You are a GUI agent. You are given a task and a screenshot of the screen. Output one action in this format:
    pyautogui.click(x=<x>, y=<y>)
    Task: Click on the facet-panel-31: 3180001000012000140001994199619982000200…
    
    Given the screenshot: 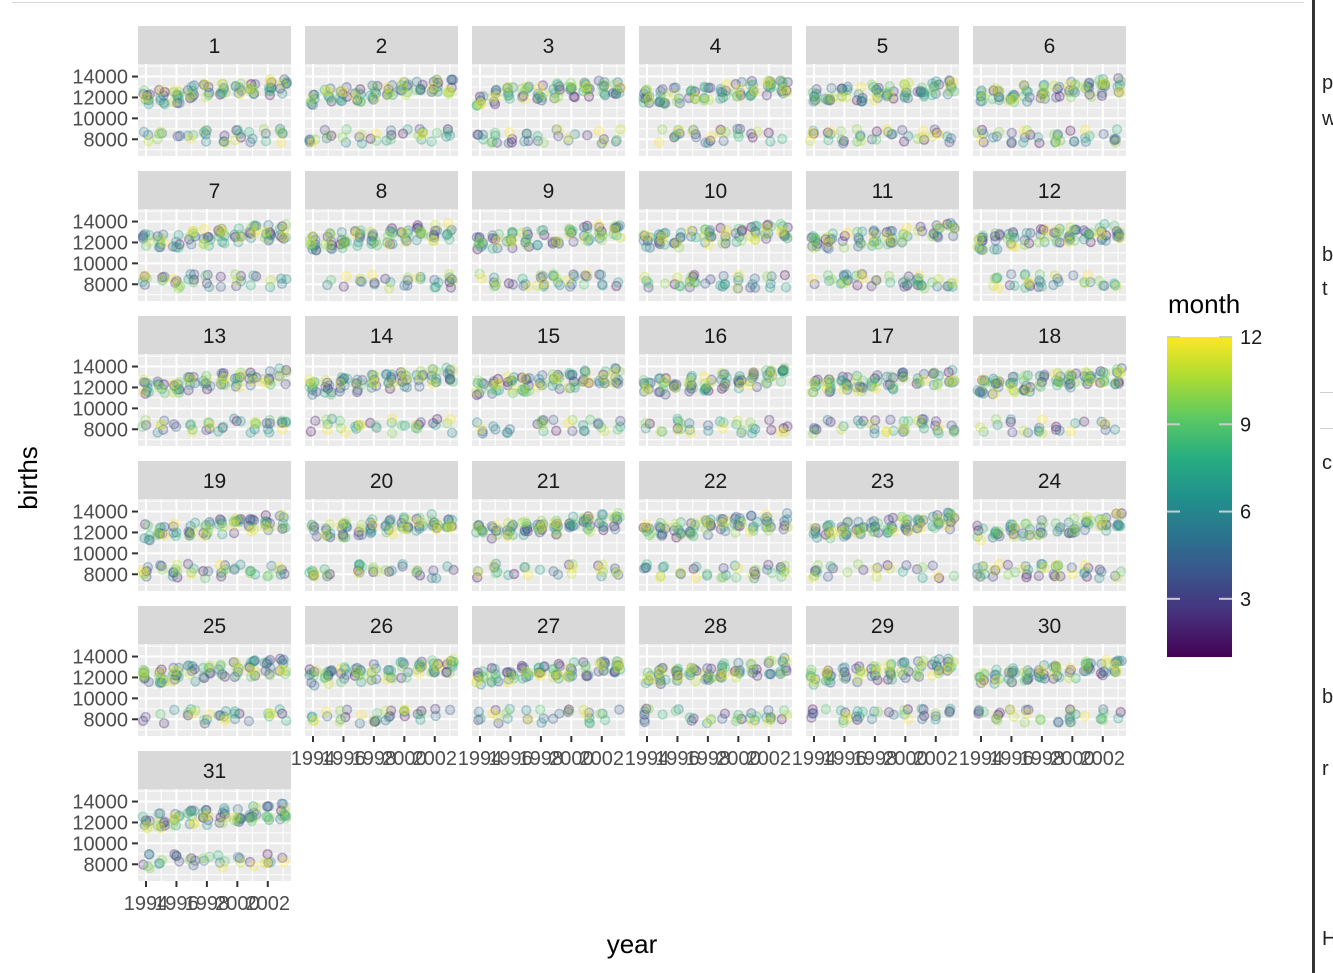 What is the action you would take?
    pyautogui.click(x=182, y=833)
    